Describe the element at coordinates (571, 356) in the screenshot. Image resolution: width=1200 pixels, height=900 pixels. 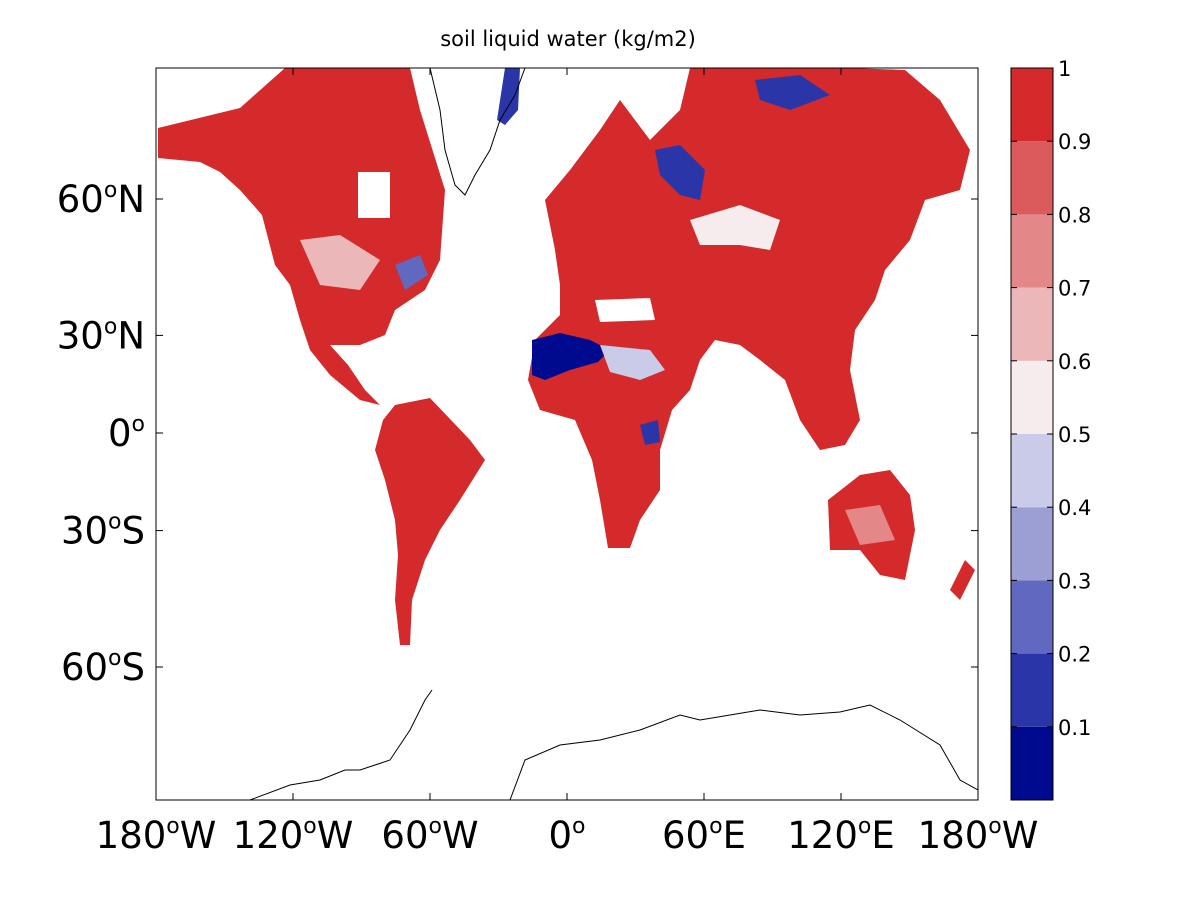
I see `sahara-dry-zone` at that location.